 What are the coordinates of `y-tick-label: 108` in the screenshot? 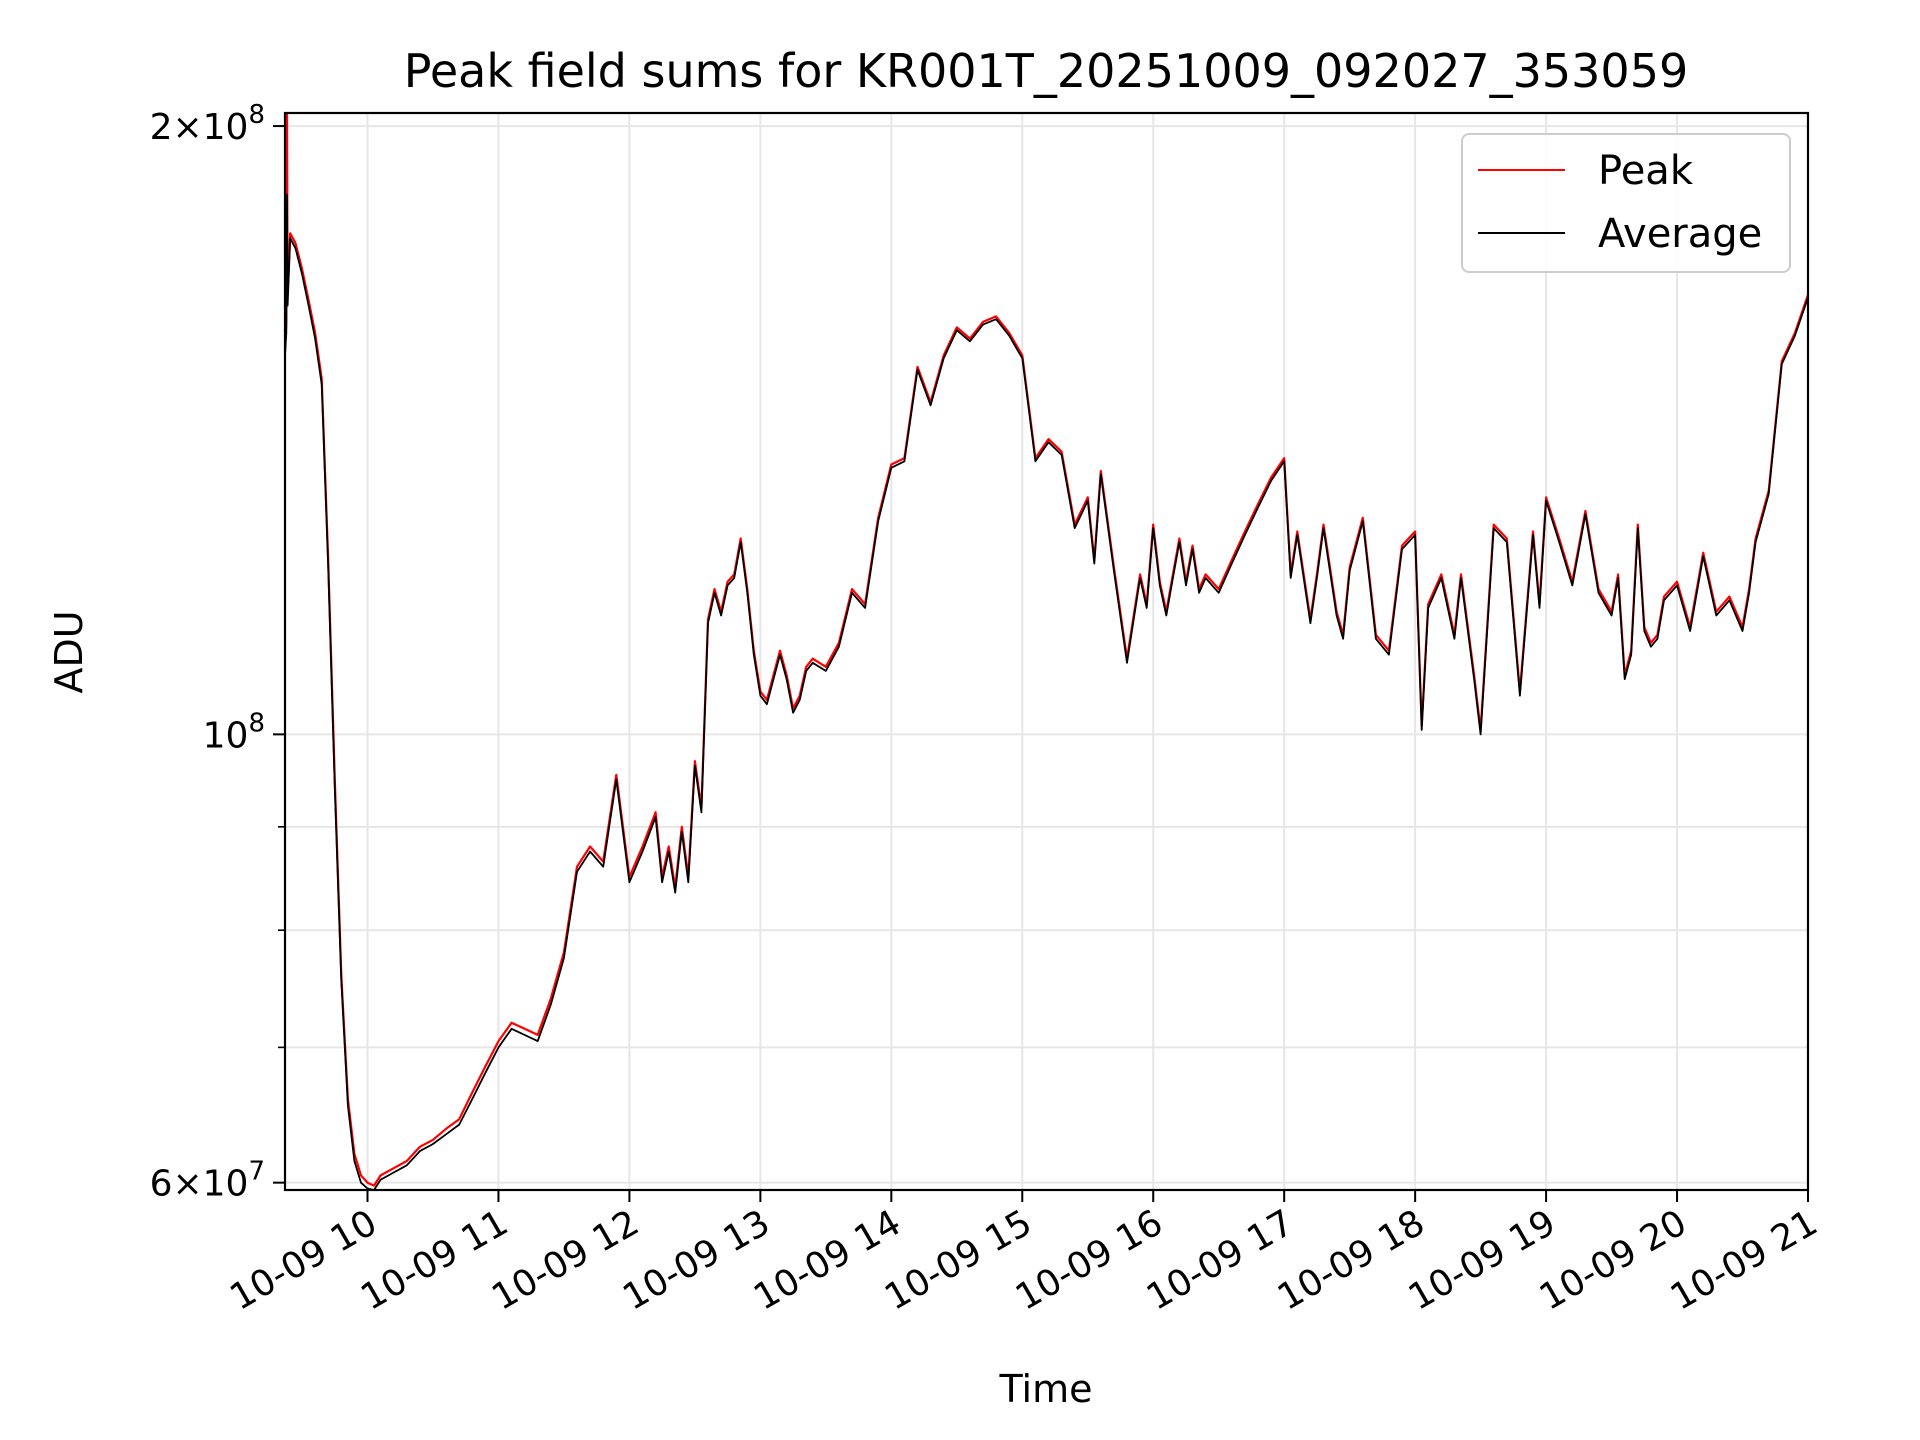 It's located at (234, 732).